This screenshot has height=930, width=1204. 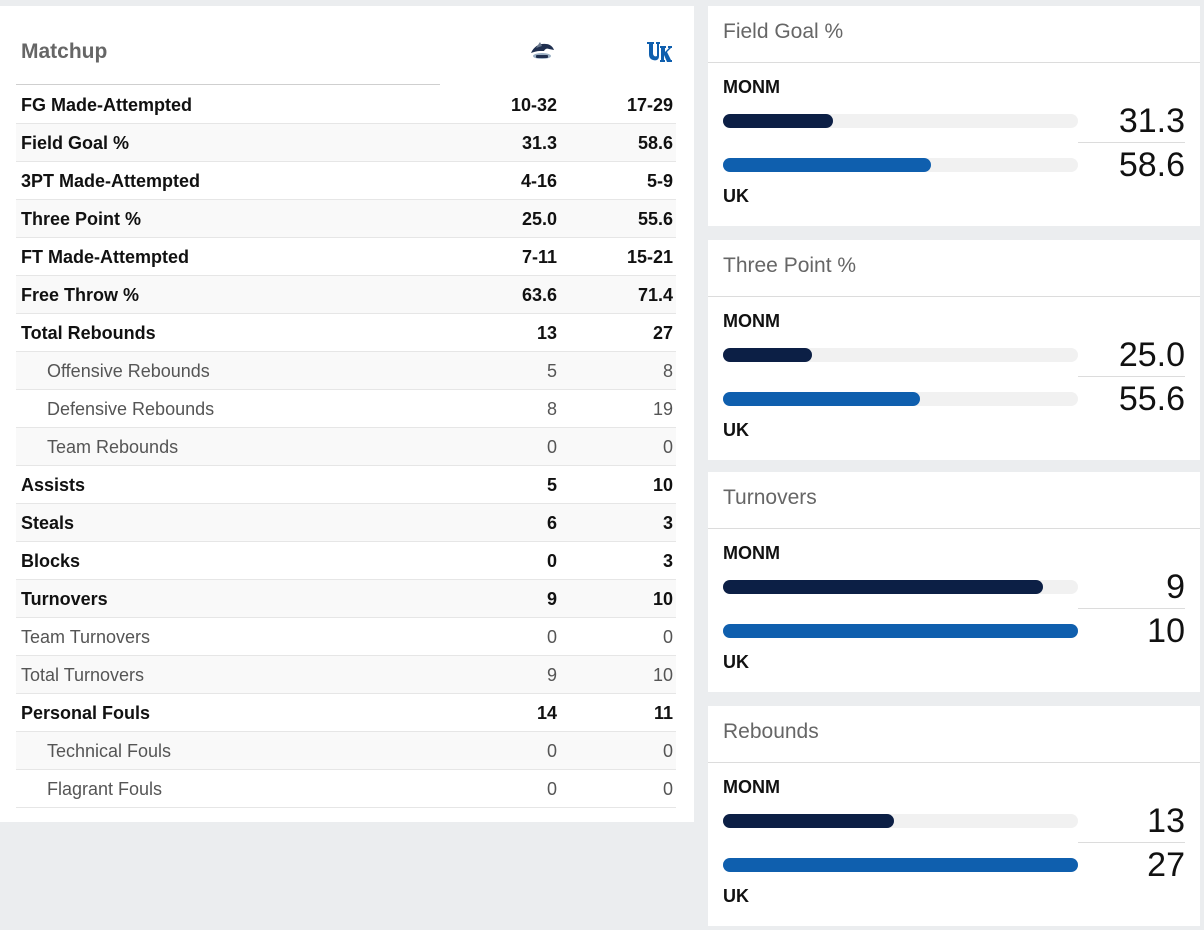 What do you see at coordinates (86, 637) in the screenshot?
I see `stat-label: Team Turnovers` at bounding box center [86, 637].